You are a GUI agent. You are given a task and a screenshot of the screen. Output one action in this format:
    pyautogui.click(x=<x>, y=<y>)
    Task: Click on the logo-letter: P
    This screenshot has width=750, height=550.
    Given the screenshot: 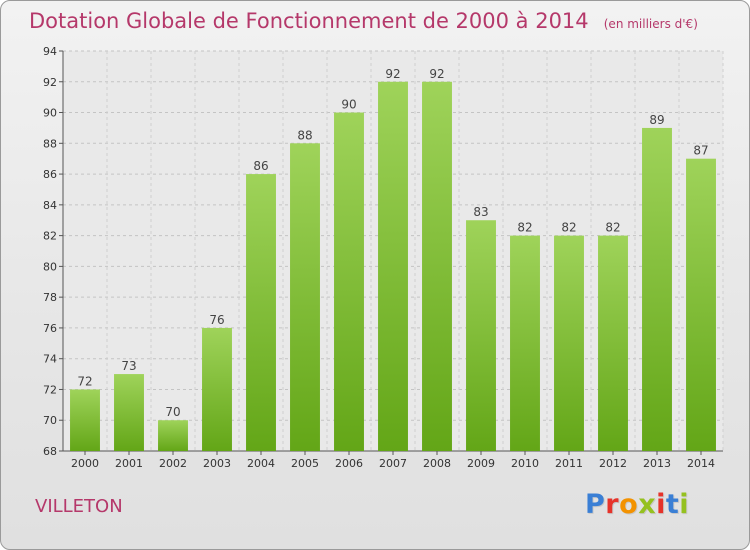 What is the action you would take?
    pyautogui.click(x=595, y=504)
    